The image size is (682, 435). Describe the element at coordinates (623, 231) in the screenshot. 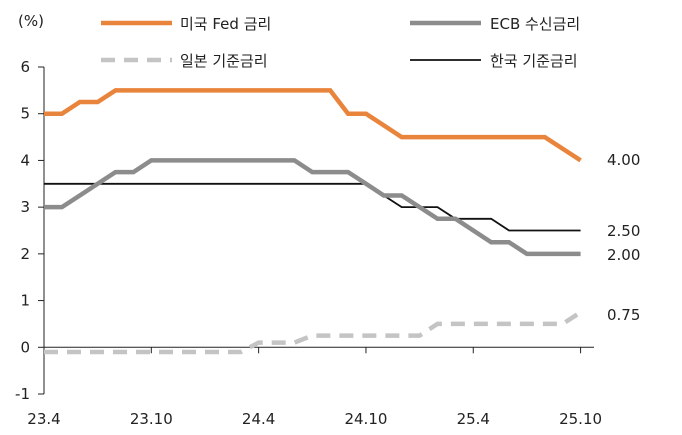

I see `end-value-label: 2.50` at that location.